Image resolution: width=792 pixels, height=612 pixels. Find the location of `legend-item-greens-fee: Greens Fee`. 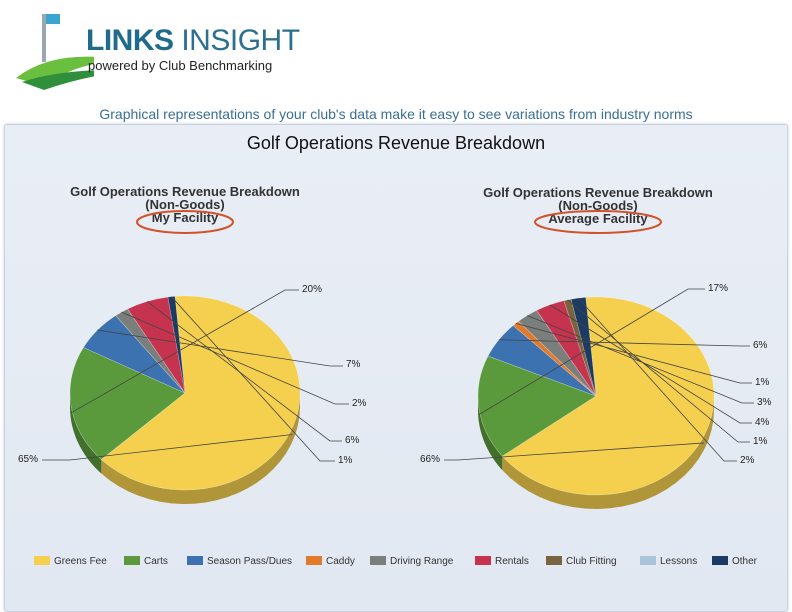

legend-item-greens-fee: Greens Fee is located at coordinates (70, 561).